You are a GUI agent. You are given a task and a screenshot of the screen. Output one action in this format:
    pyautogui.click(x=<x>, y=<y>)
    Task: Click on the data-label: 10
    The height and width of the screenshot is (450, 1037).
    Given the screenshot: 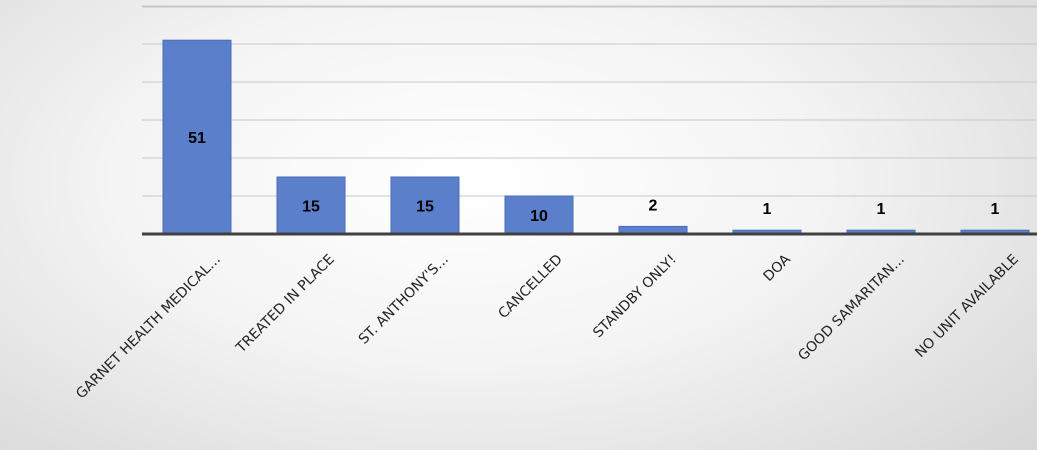 What is the action you would take?
    pyautogui.click(x=539, y=216)
    